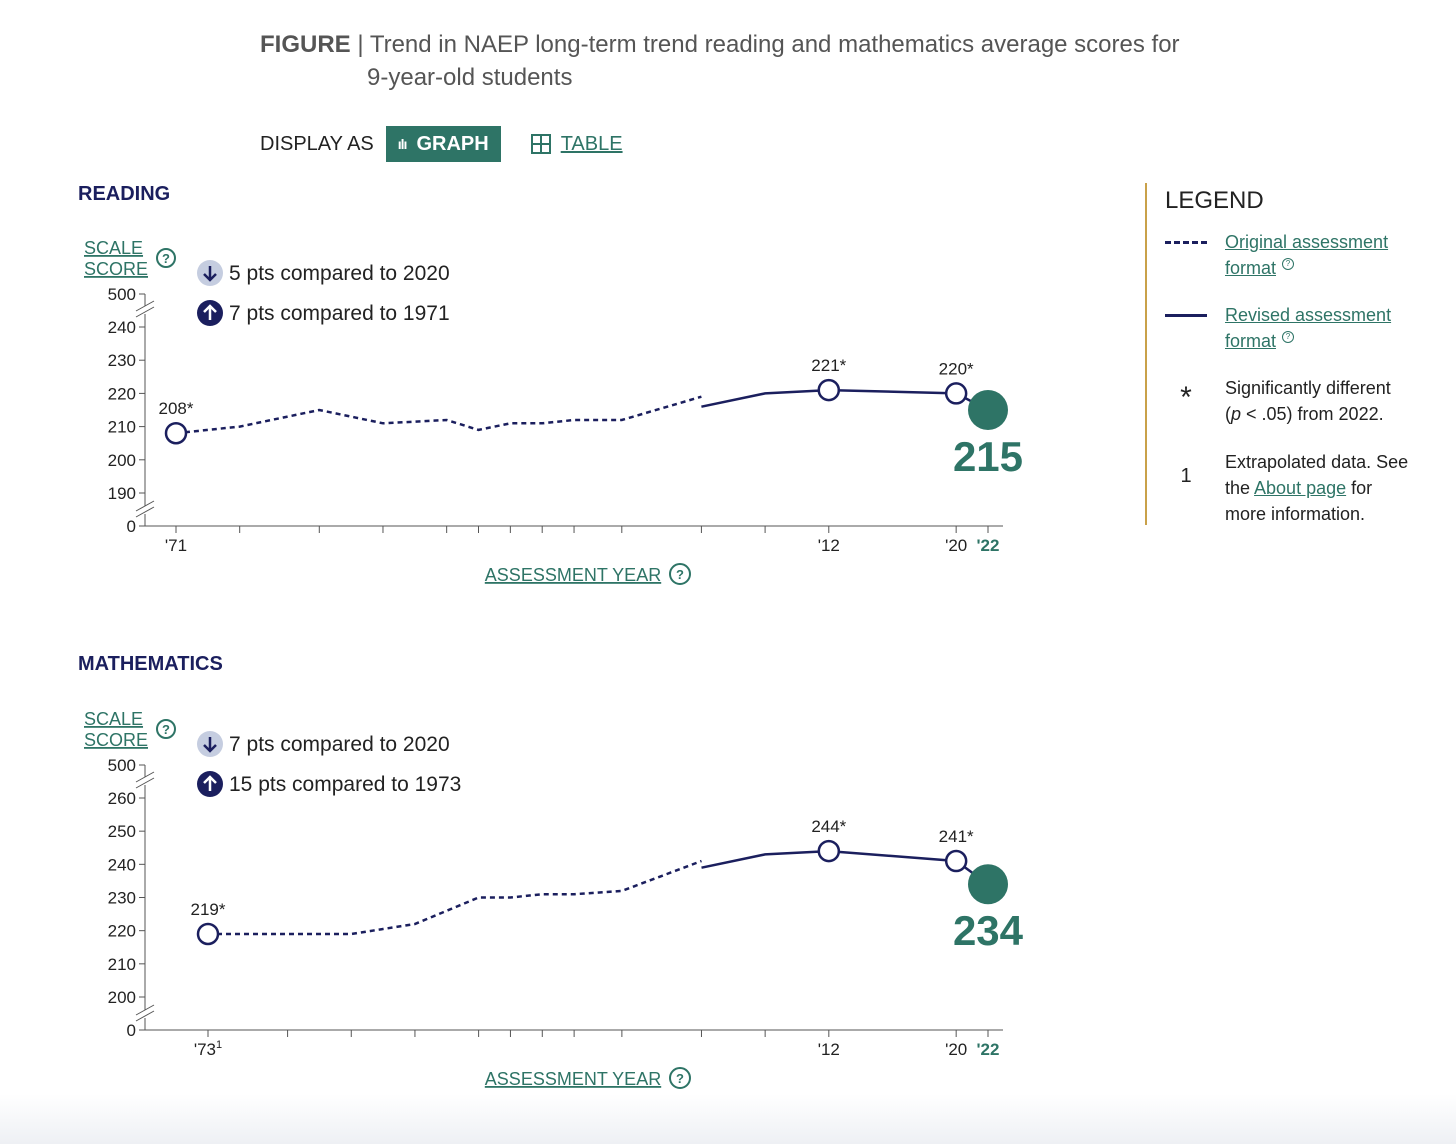  I want to click on footnote-one-symbol: 1, so click(1186, 476).